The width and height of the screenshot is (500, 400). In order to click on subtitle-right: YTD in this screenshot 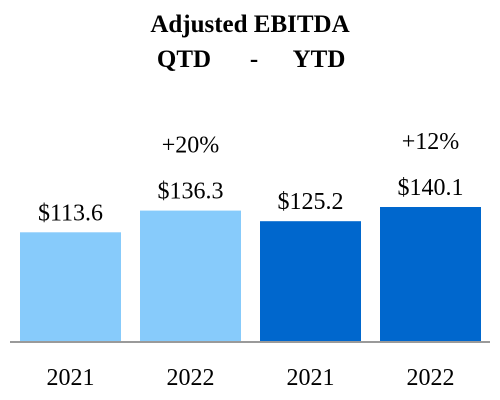, I will do `click(319, 59)`.